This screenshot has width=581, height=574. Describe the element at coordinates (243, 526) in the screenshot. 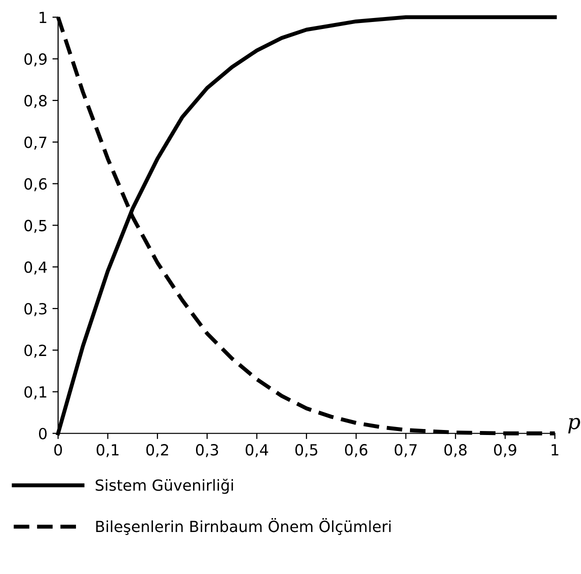

I see `legend-label: Bileşenlerin Birnbaum Önem Ölçümleri` at that location.